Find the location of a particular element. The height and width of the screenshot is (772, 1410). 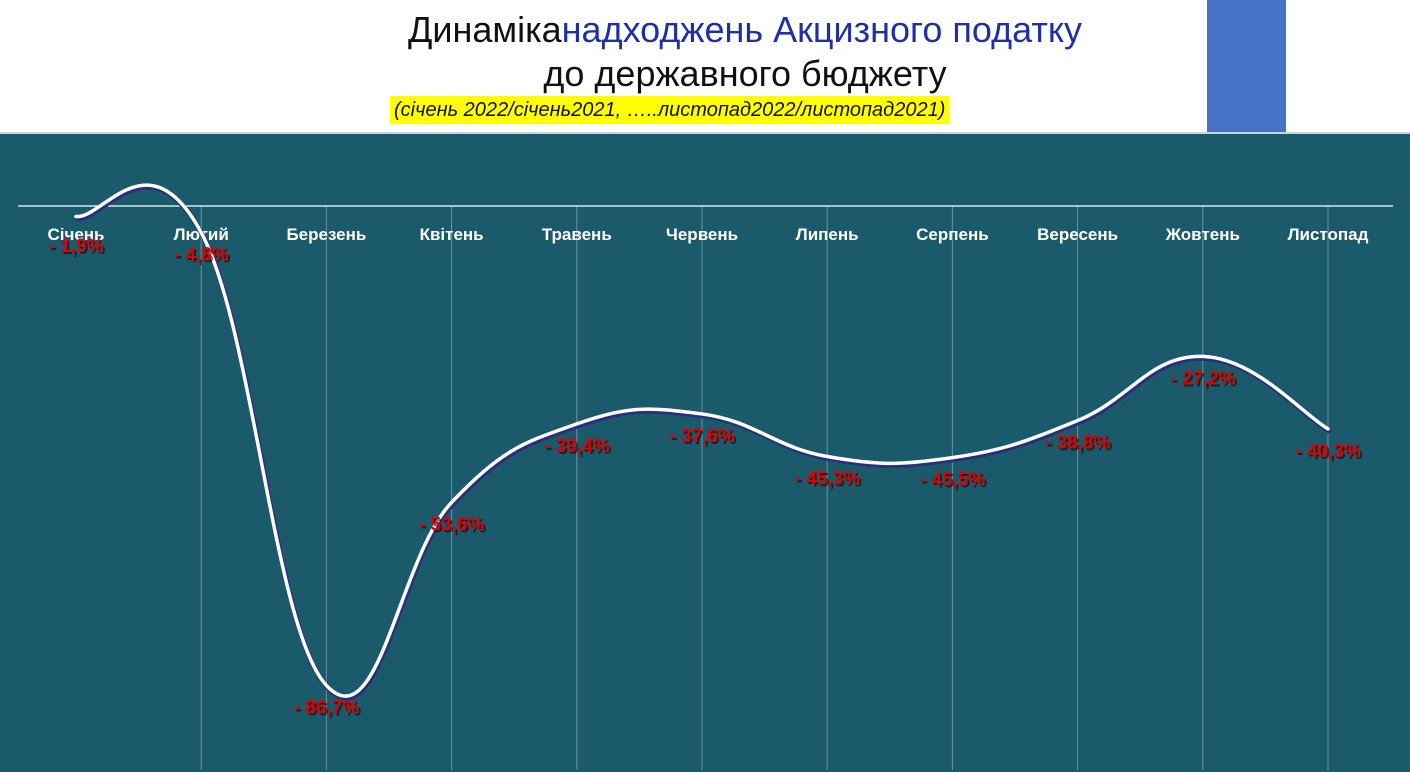

category-label: Січень is located at coordinates (75, 234).